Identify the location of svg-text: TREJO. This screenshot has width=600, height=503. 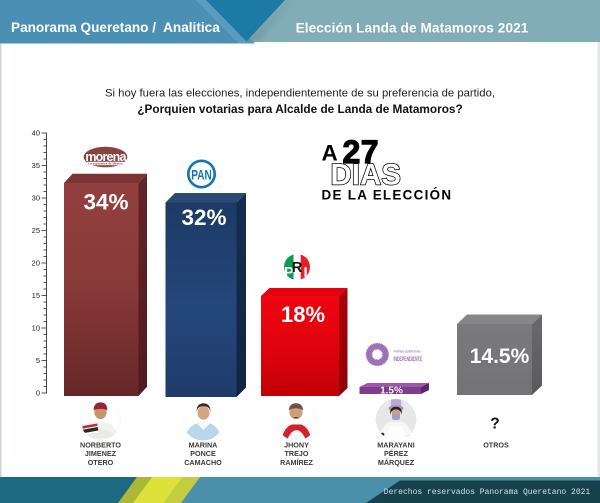
(297, 453).